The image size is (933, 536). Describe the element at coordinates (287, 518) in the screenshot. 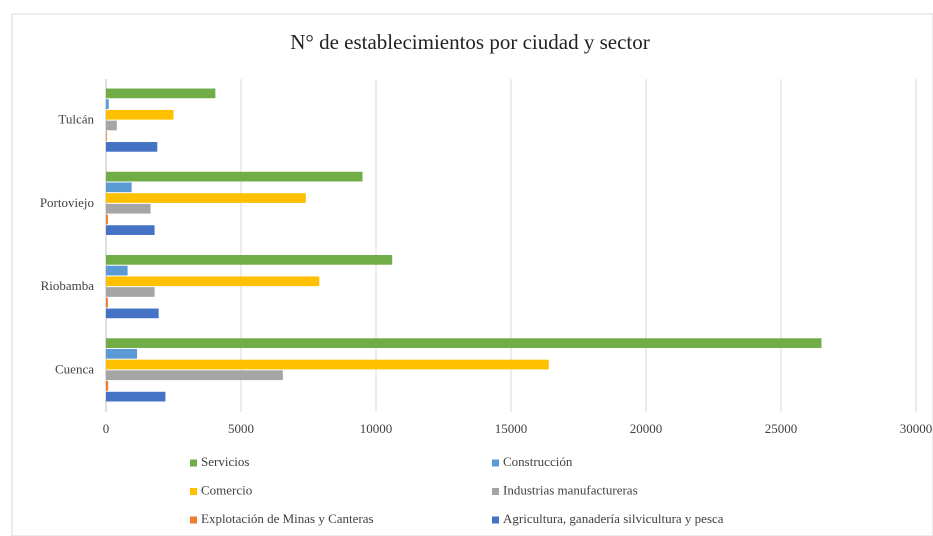

I see `legend-label: Explotación de Minas y Canteras` at that location.